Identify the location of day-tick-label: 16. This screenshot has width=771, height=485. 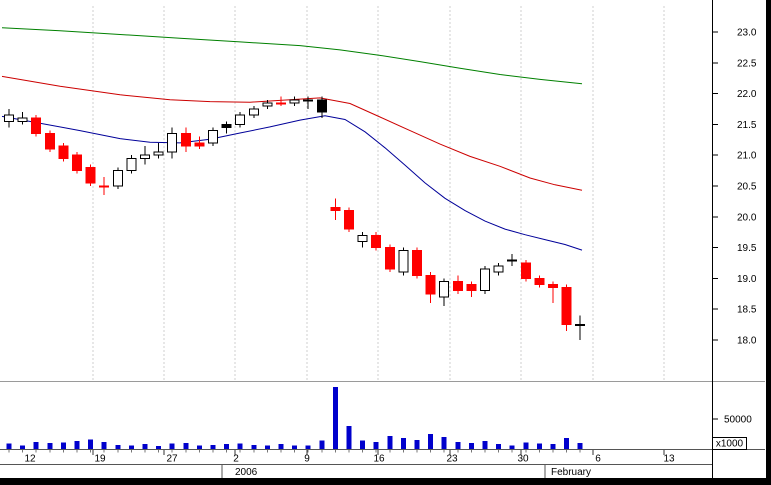
(379, 459).